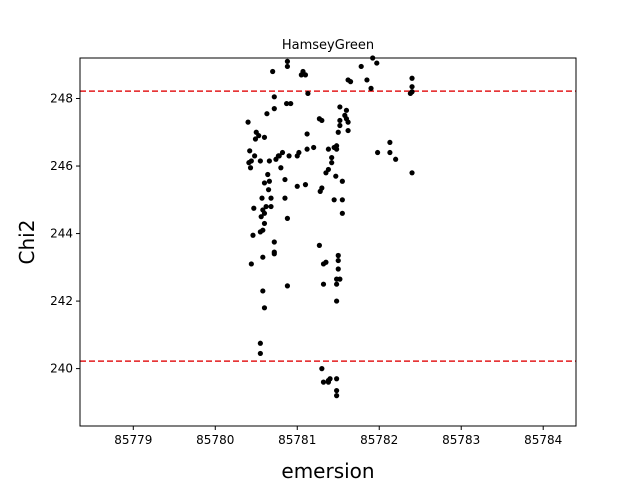  What do you see at coordinates (61, 369) in the screenshot?
I see `y-tick-label: 240` at bounding box center [61, 369].